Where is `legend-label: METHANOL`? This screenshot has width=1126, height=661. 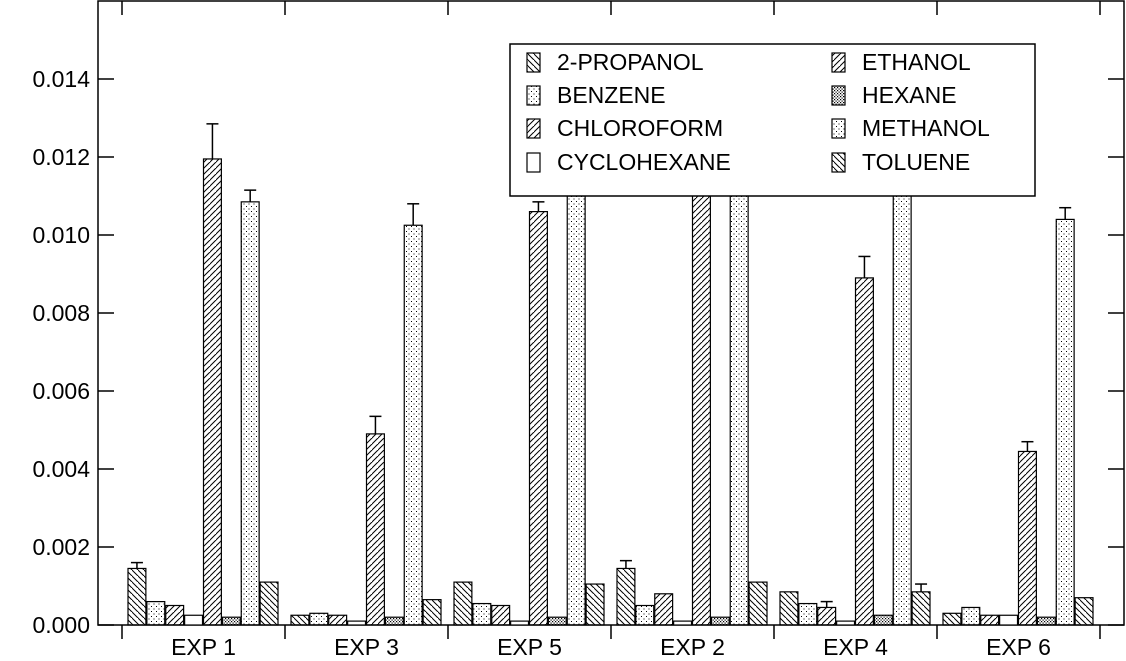 legend-label: METHANOL is located at coordinates (926, 128).